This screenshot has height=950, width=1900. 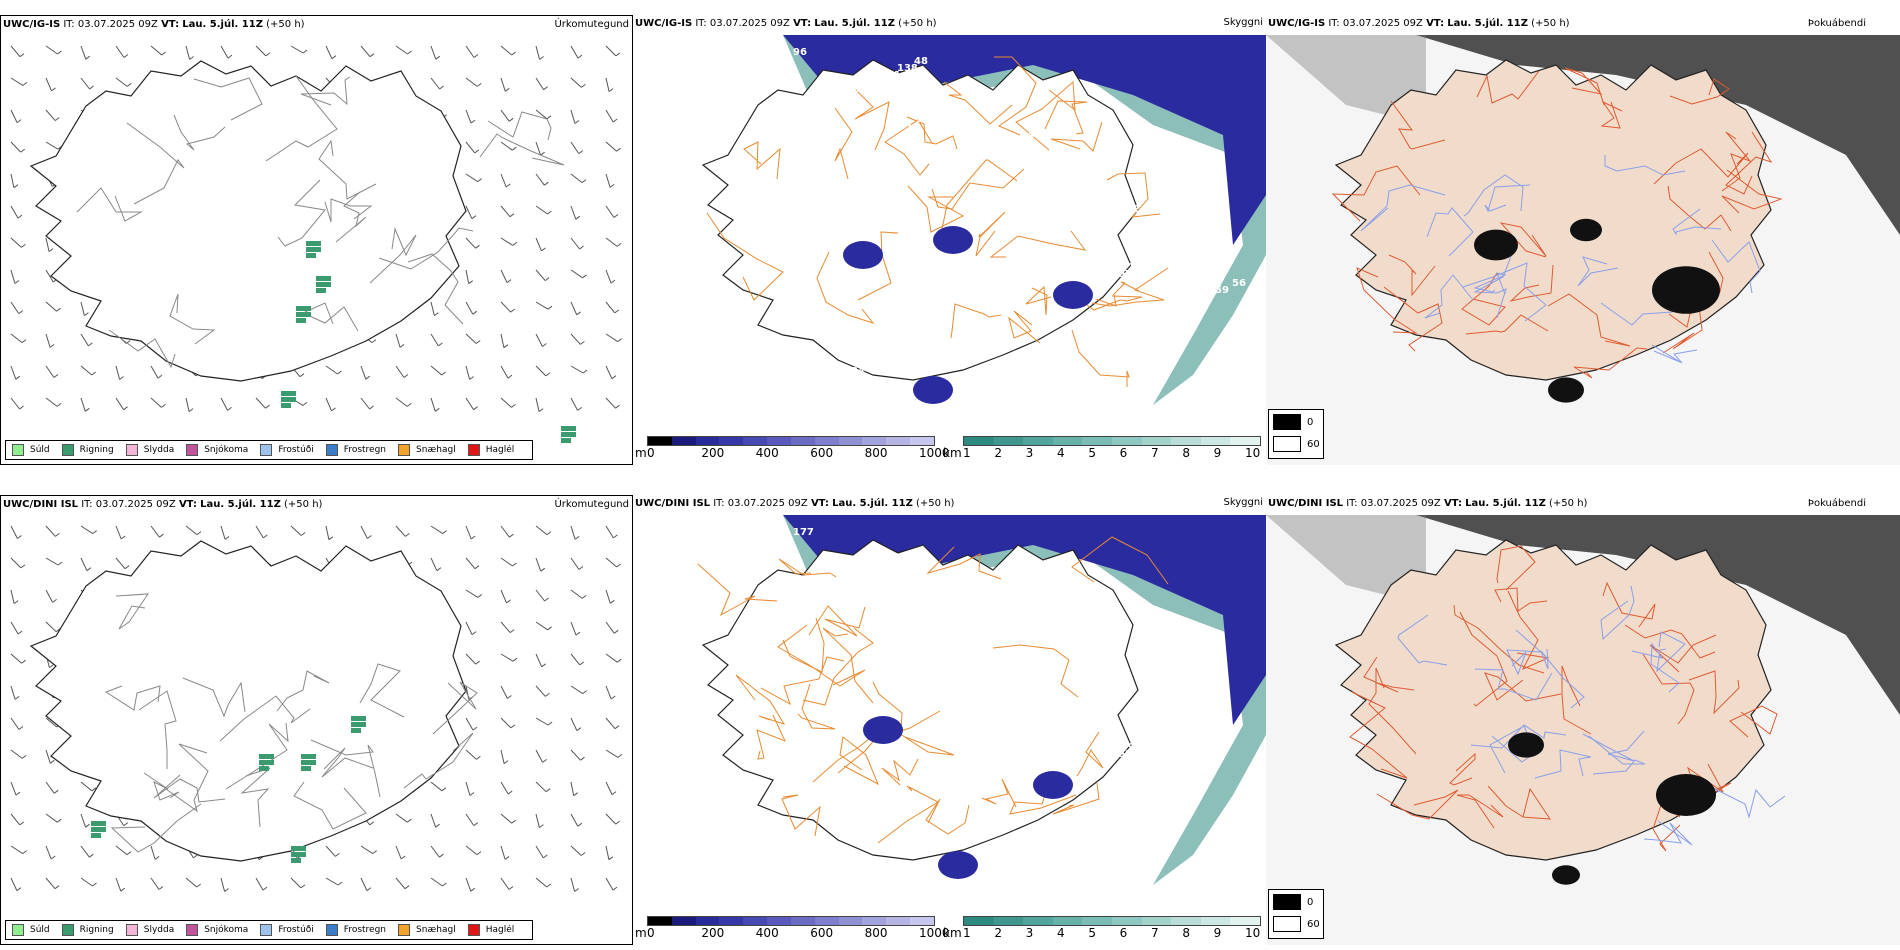 What do you see at coordinates (873, 82) in the screenshot?
I see `cloudbase-value: 110` at bounding box center [873, 82].